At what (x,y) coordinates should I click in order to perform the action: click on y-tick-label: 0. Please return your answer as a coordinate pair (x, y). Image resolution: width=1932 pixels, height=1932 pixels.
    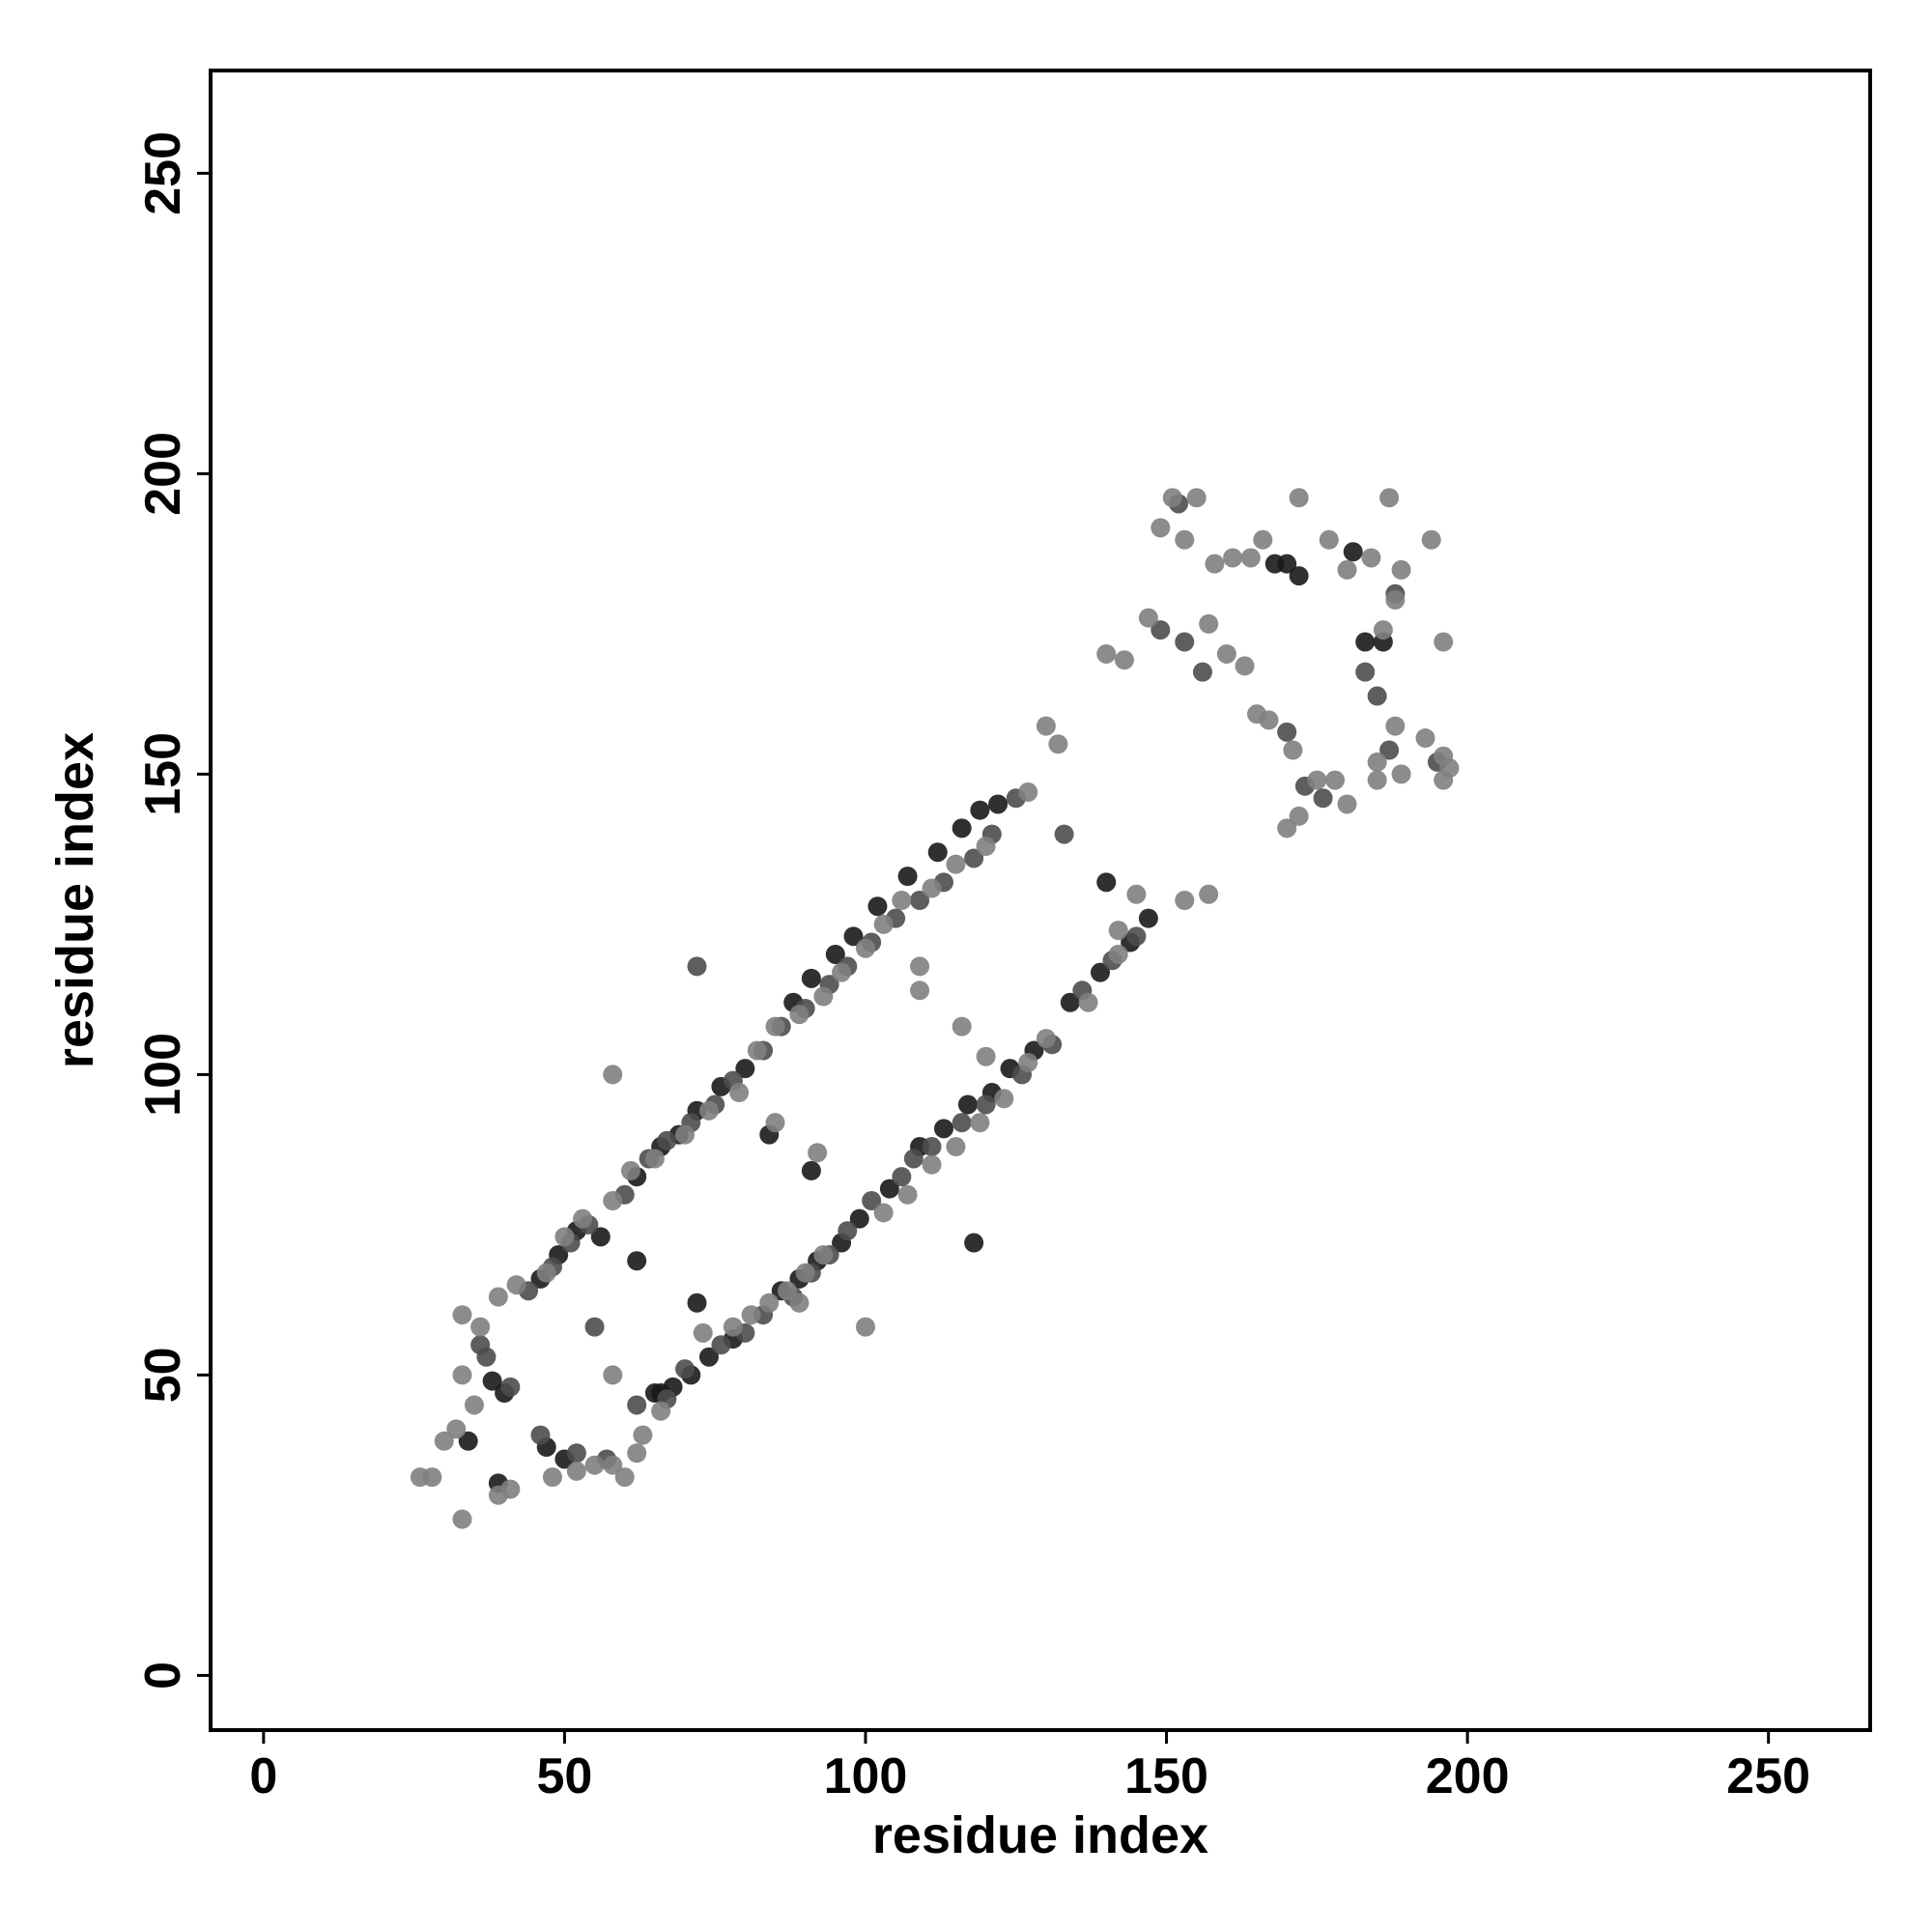
    Looking at the image, I should click on (163, 1676).